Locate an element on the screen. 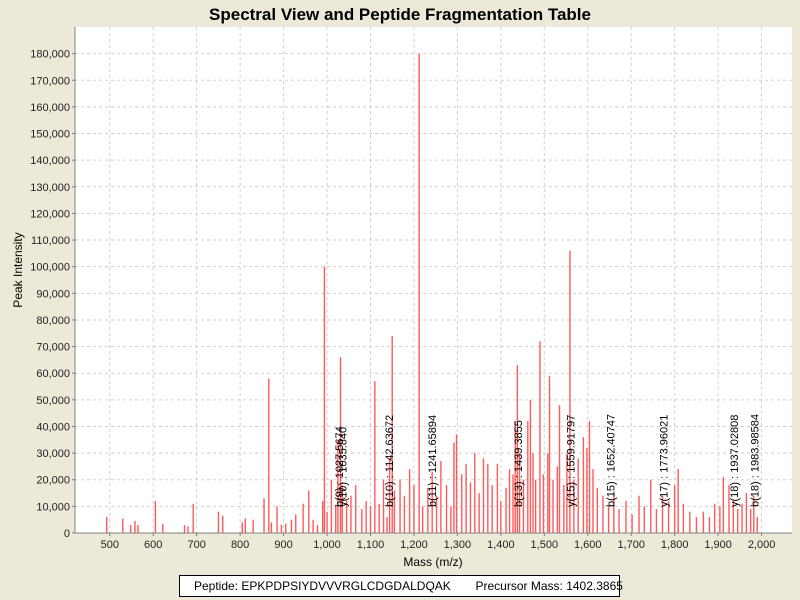 The image size is (800, 600). precursor-mass-value: 1402.3865 is located at coordinates (594, 586).